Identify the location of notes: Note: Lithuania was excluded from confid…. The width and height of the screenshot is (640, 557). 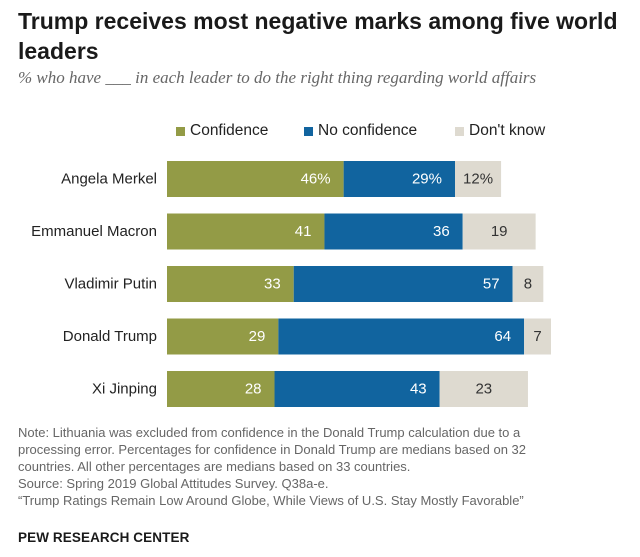
(323, 466).